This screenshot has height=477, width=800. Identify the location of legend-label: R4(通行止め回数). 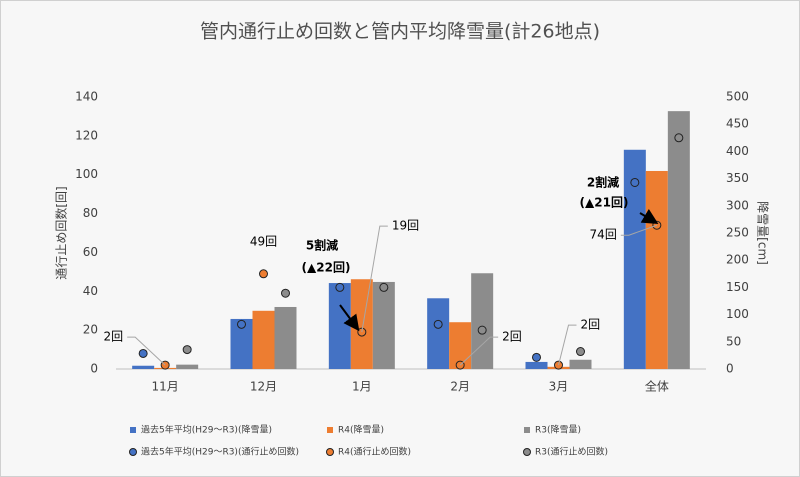
(374, 452).